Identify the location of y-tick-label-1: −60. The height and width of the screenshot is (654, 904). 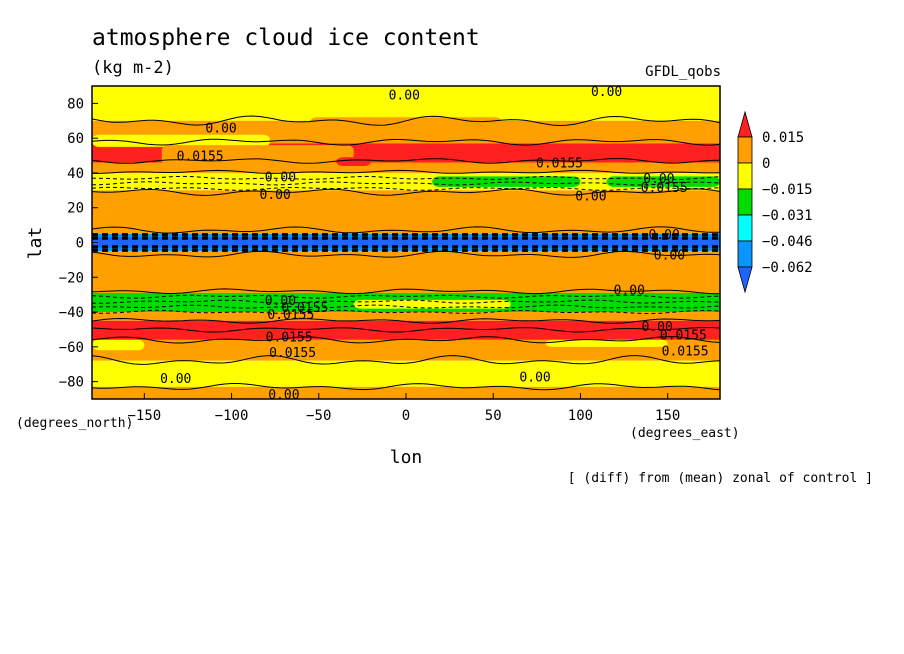
(71, 348).